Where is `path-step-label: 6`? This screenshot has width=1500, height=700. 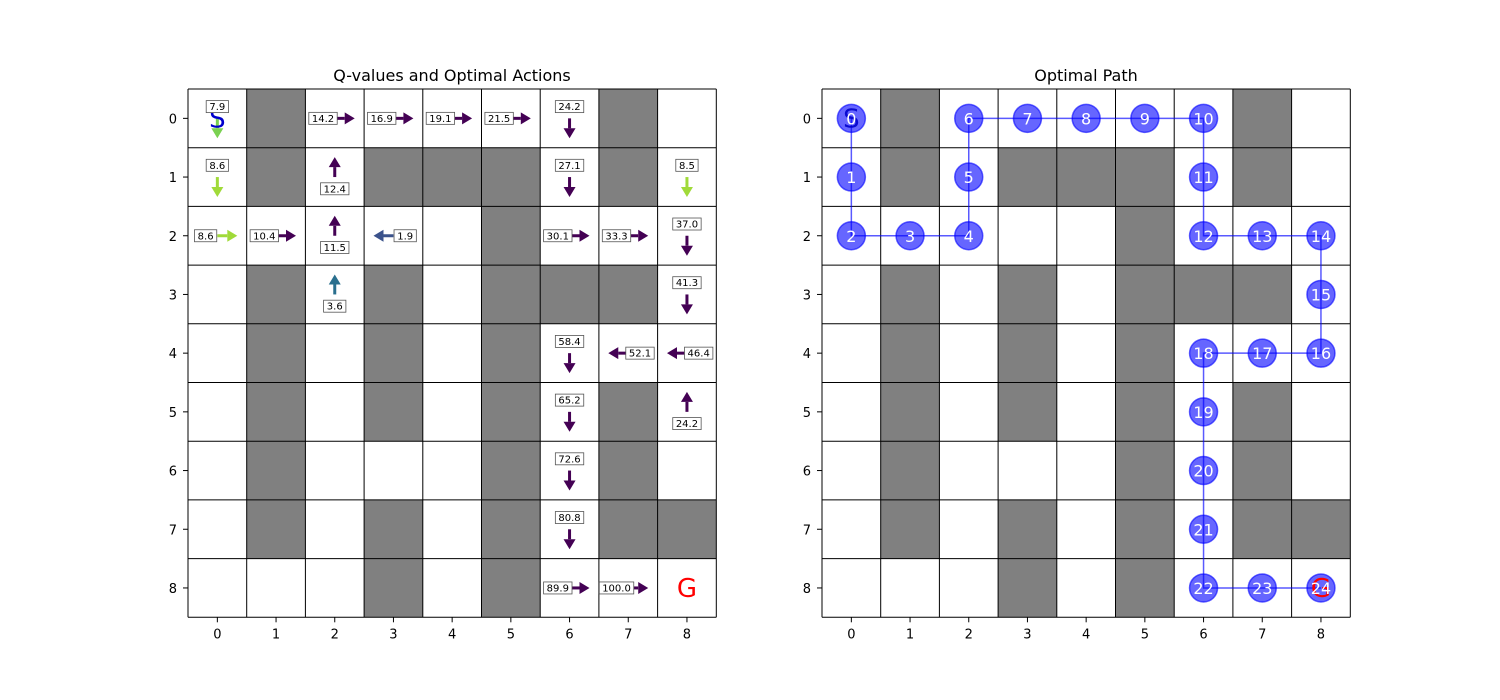 path-step-label: 6 is located at coordinates (969, 118).